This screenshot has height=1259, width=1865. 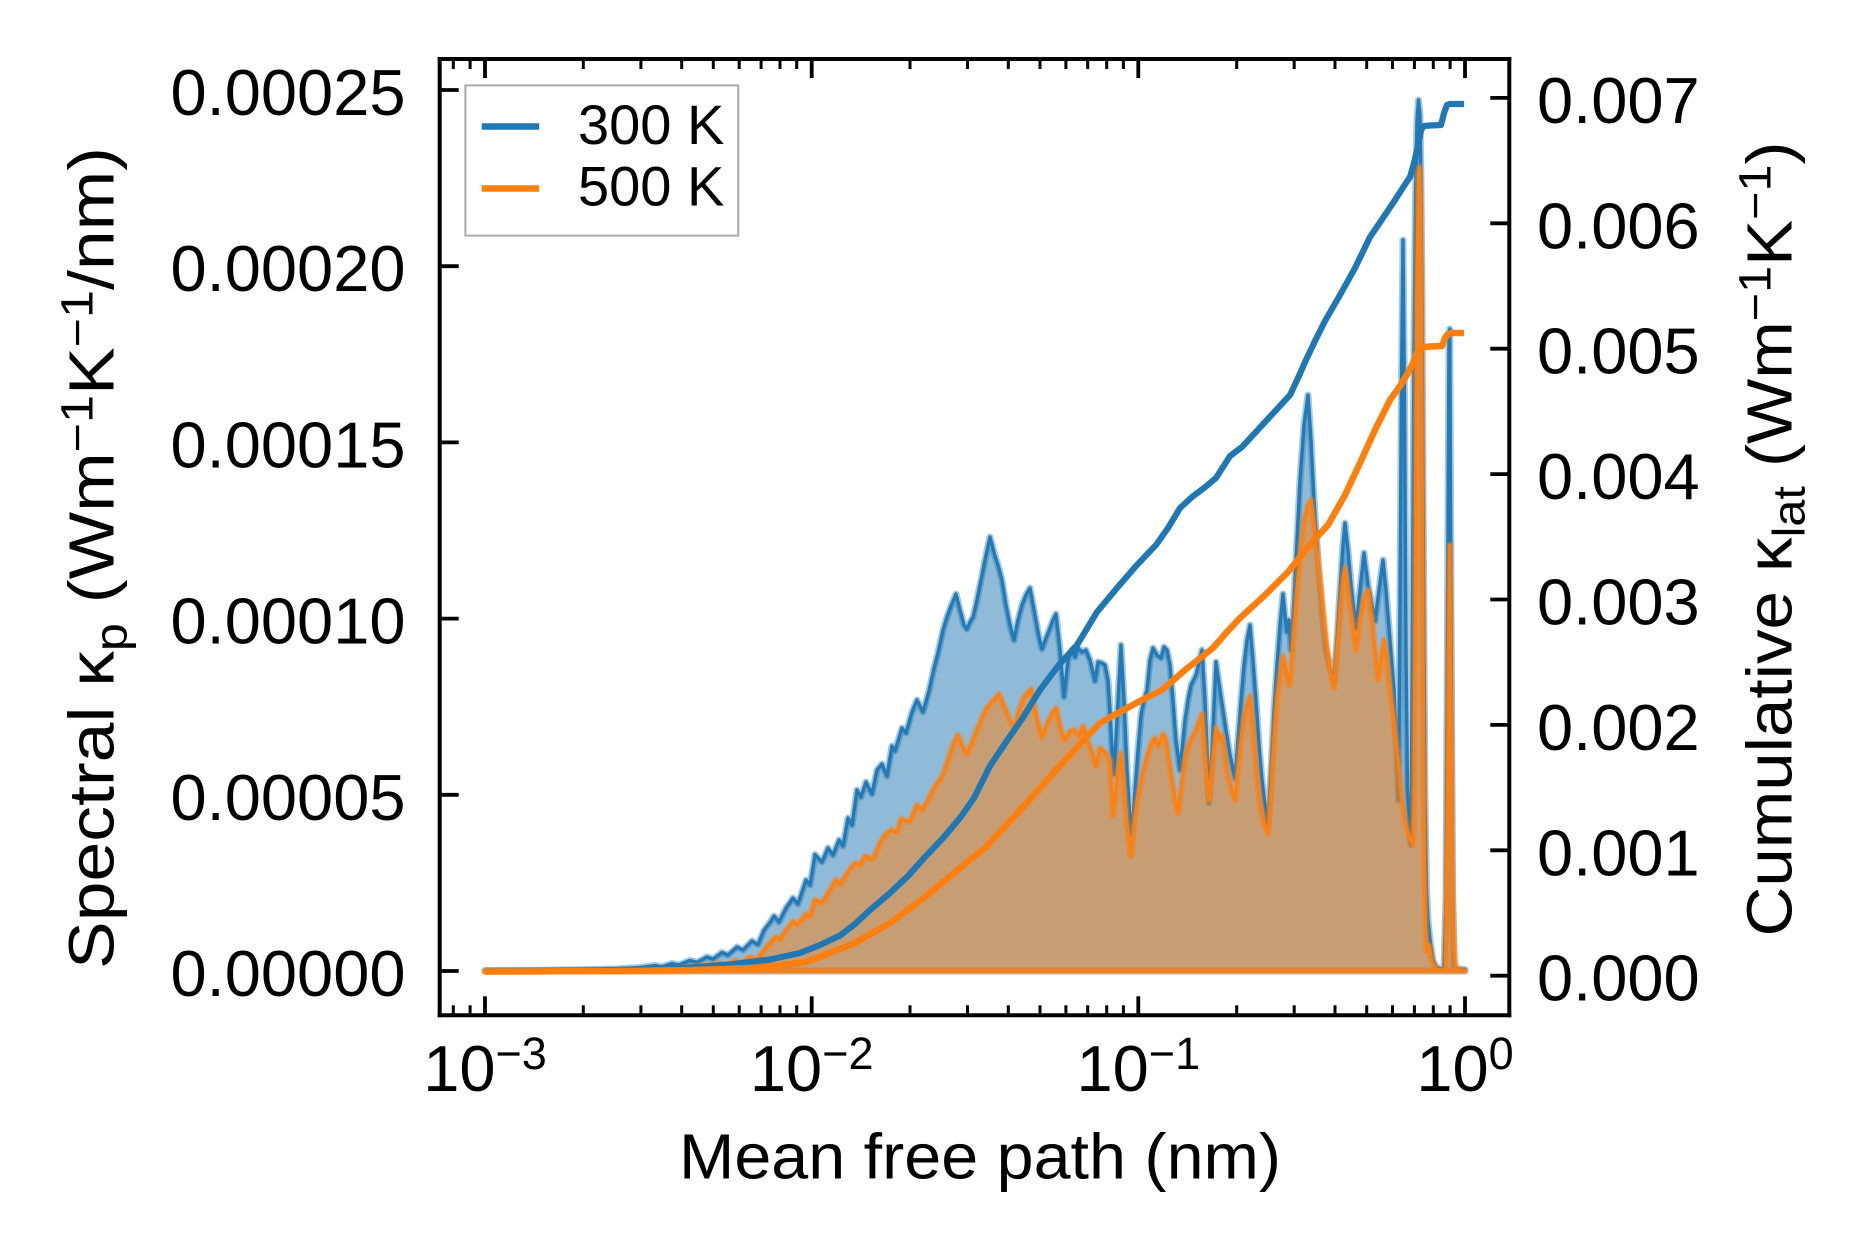 What do you see at coordinates (1618, 225) in the screenshot?
I see `svg-text: 0.006` at bounding box center [1618, 225].